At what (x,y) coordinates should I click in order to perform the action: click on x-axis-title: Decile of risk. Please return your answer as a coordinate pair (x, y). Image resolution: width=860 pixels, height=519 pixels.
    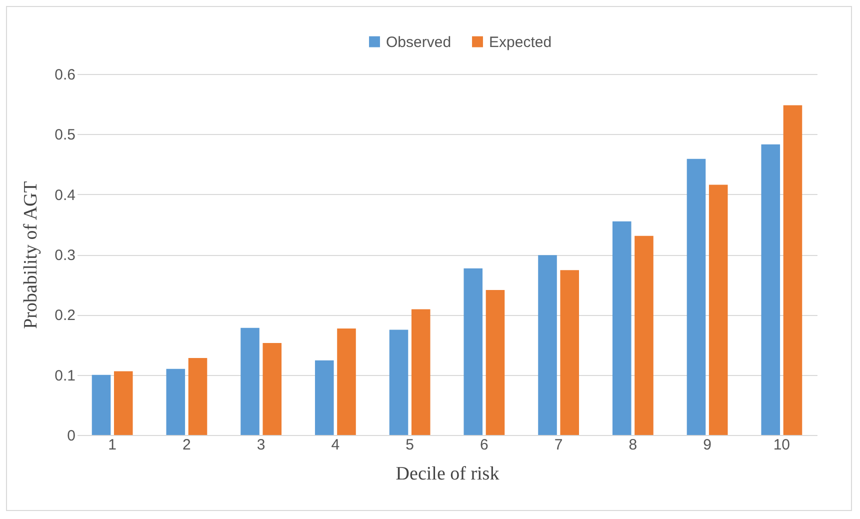
    Looking at the image, I should click on (448, 474).